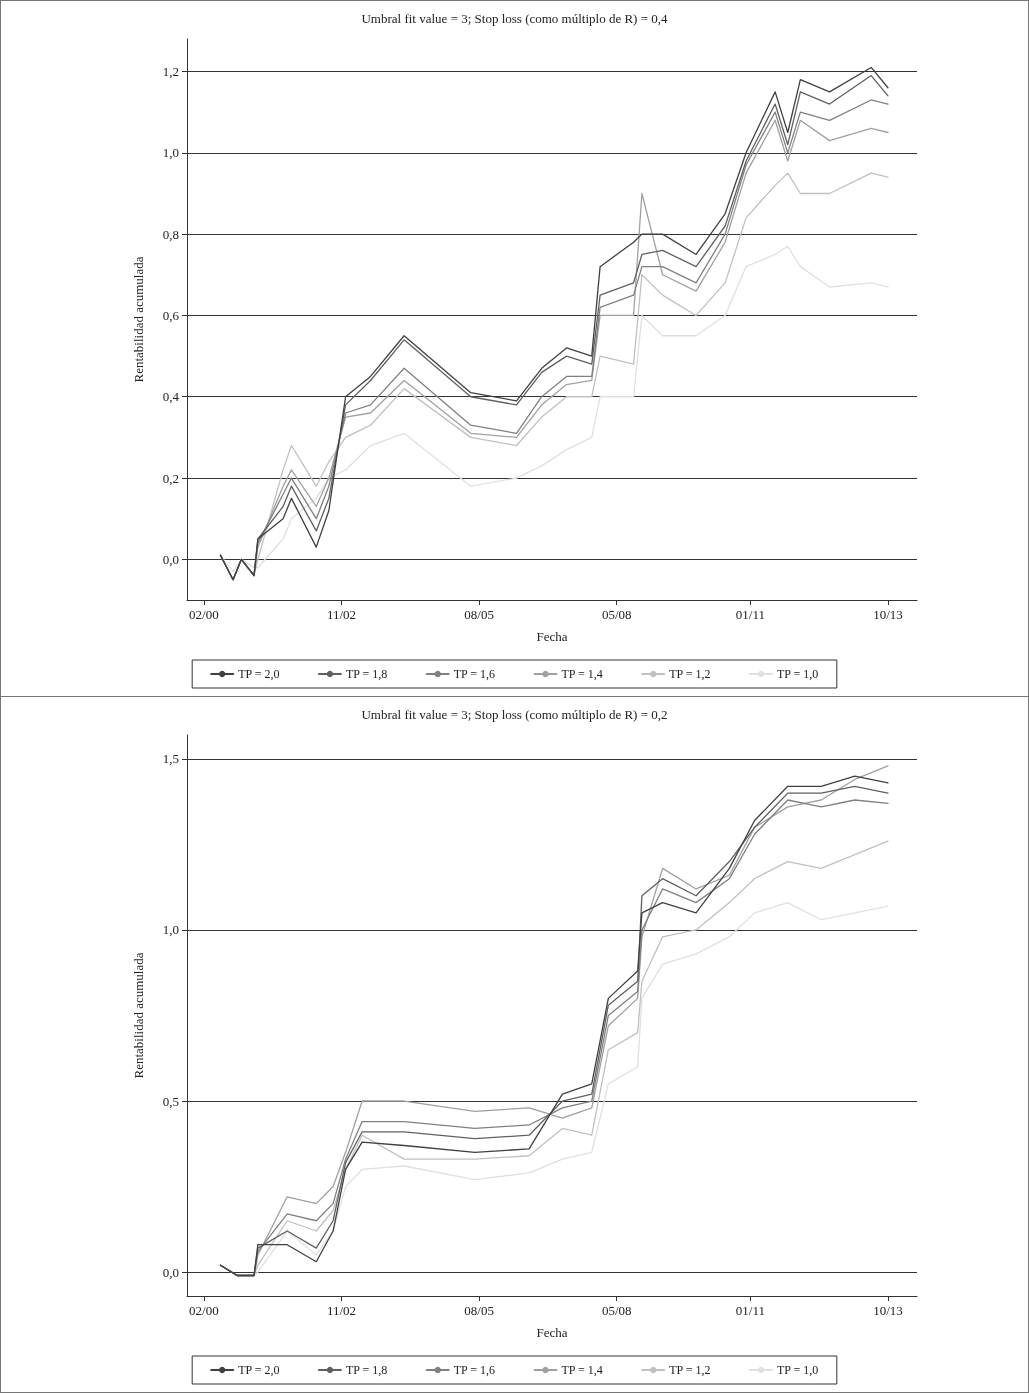  Describe the element at coordinates (170, 478) in the screenshot. I see `y-tick-label: 0,2` at that location.